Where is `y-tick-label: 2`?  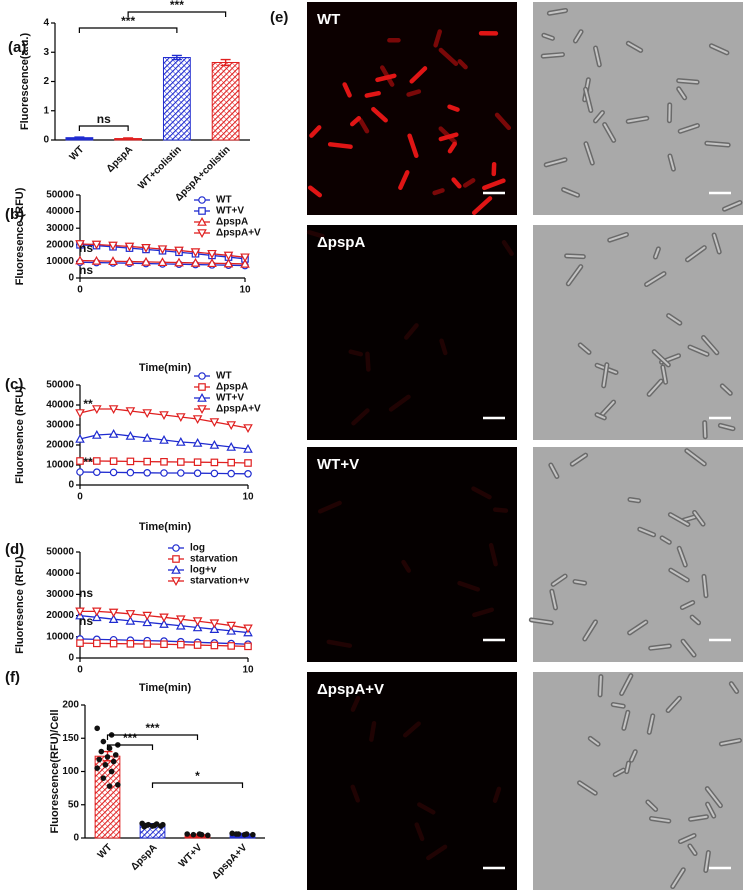 y-tick-label: 2 is located at coordinates (46, 81).